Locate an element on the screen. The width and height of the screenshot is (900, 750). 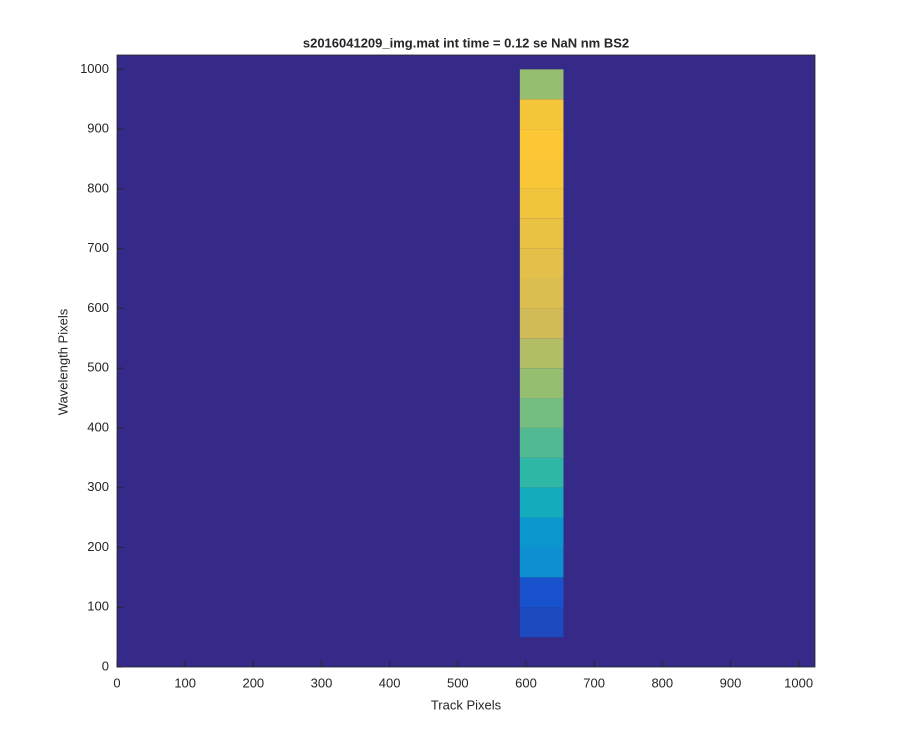
y-tick-label: 900 is located at coordinates (98, 128).